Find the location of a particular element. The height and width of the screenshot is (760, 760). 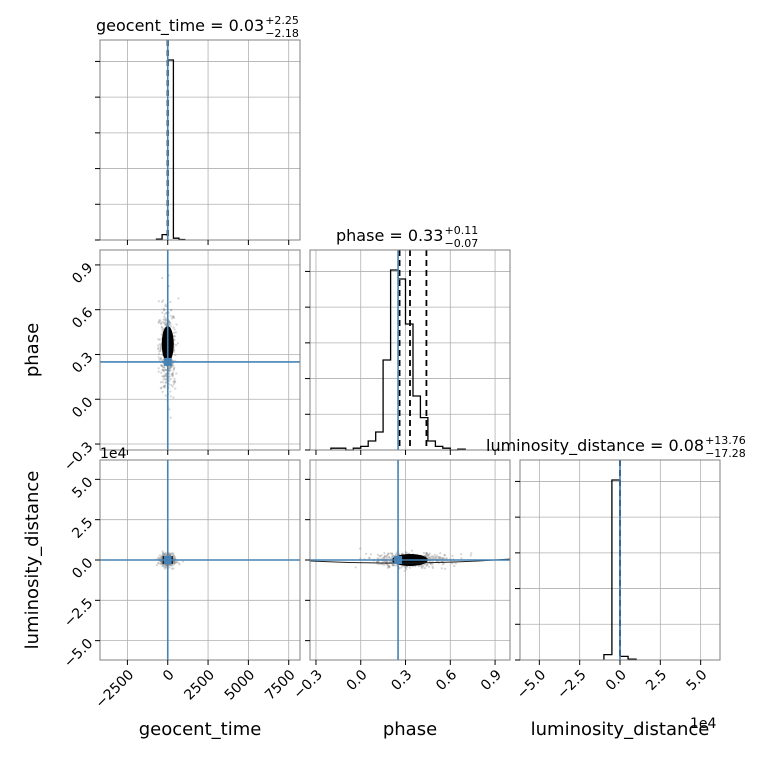

histogram-geocent_time is located at coordinates (170, 150).